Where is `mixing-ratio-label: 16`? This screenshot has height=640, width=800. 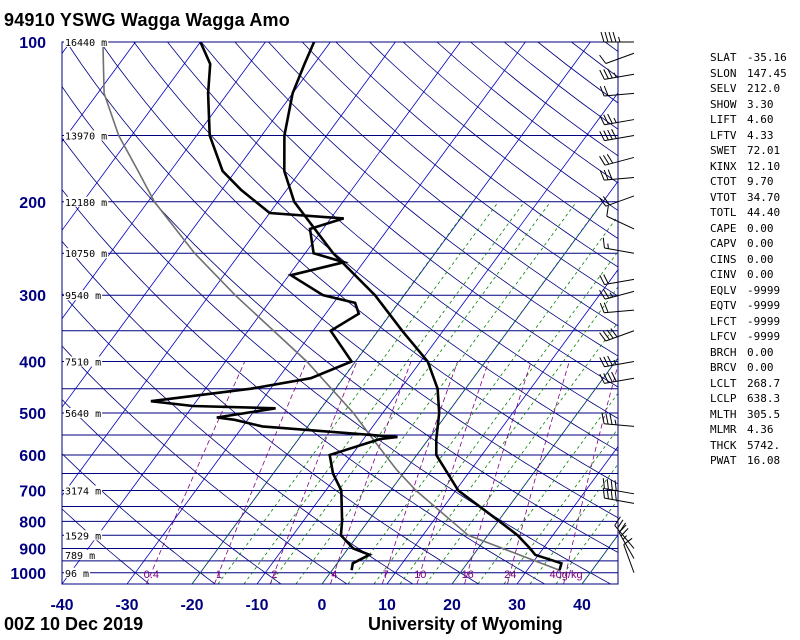 mixing-ratio-label: 16 is located at coordinates (468, 575).